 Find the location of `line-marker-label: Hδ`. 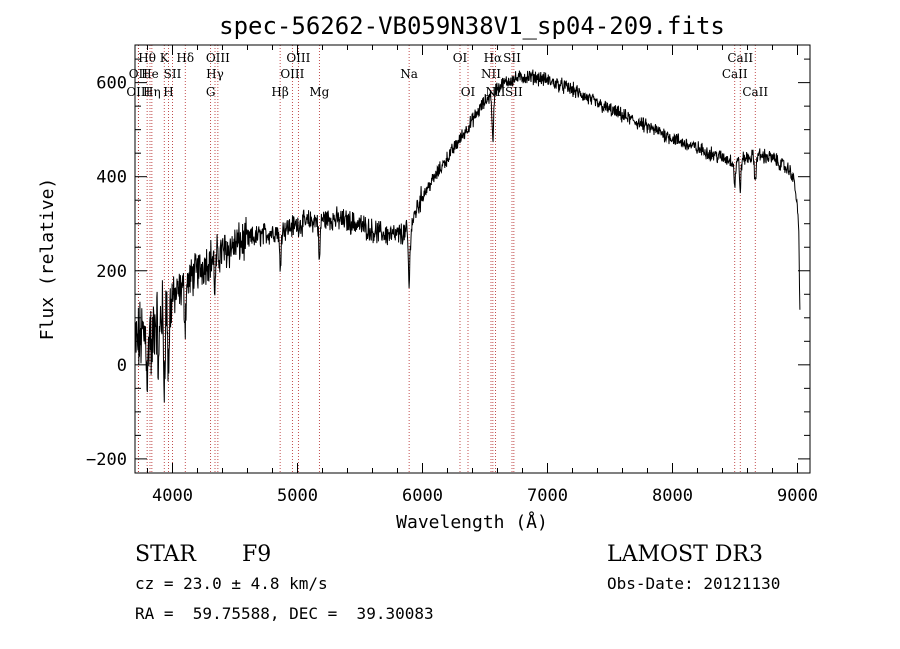

line-marker-label: Hδ is located at coordinates (185, 58).